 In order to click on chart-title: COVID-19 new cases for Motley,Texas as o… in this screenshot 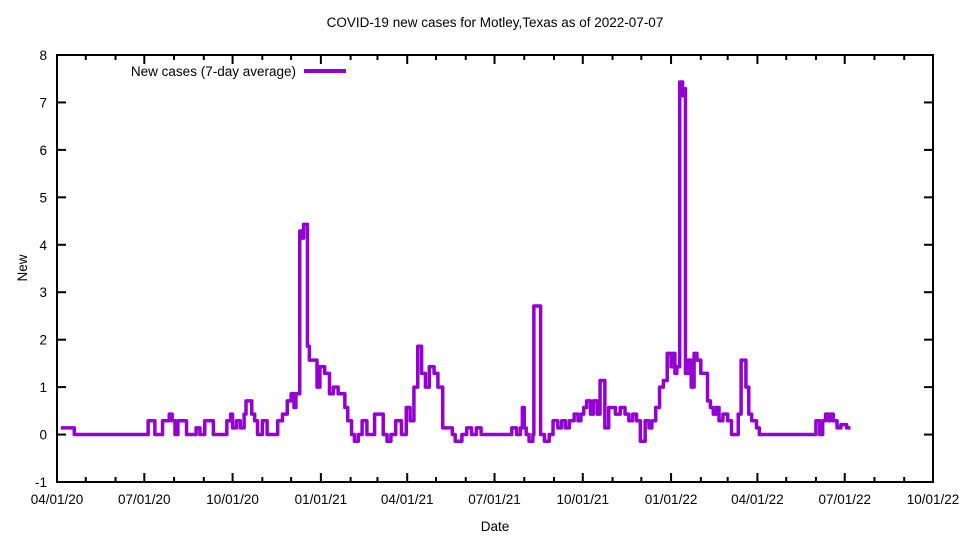, I will do `click(495, 22)`.